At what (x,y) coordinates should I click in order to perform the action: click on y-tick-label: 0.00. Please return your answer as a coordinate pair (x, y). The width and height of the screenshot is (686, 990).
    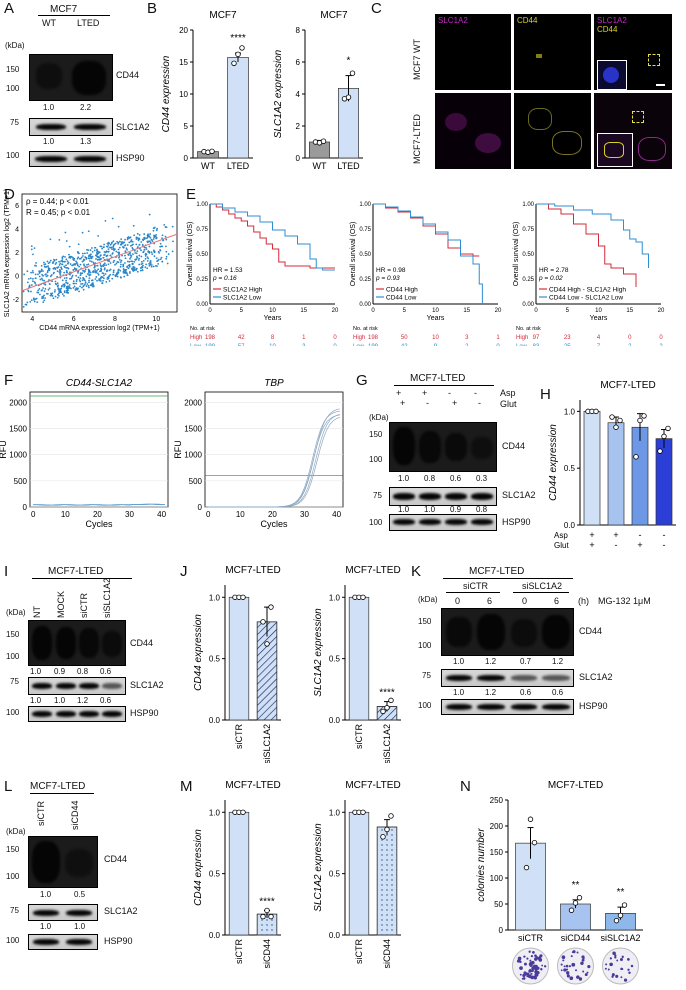
    Looking at the image, I should click on (365, 305).